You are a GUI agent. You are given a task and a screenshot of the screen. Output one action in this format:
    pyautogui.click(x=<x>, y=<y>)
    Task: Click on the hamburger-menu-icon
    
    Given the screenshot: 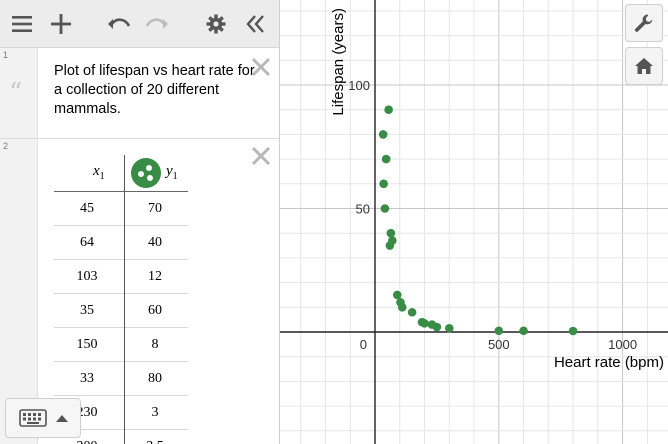 What is the action you would take?
    pyautogui.click(x=22, y=24)
    